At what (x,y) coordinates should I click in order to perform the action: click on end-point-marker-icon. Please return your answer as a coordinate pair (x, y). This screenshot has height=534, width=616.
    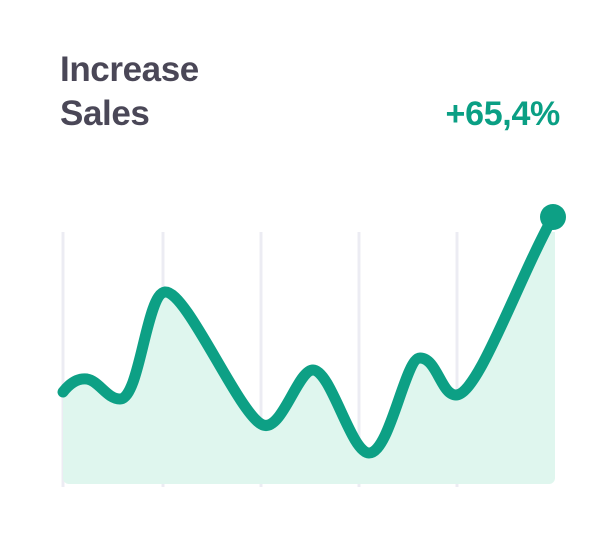
    Looking at the image, I should click on (553, 217).